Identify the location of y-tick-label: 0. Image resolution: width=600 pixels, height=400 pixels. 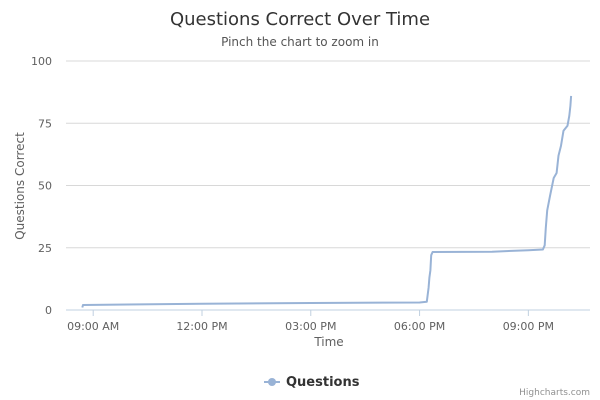
(48, 310).